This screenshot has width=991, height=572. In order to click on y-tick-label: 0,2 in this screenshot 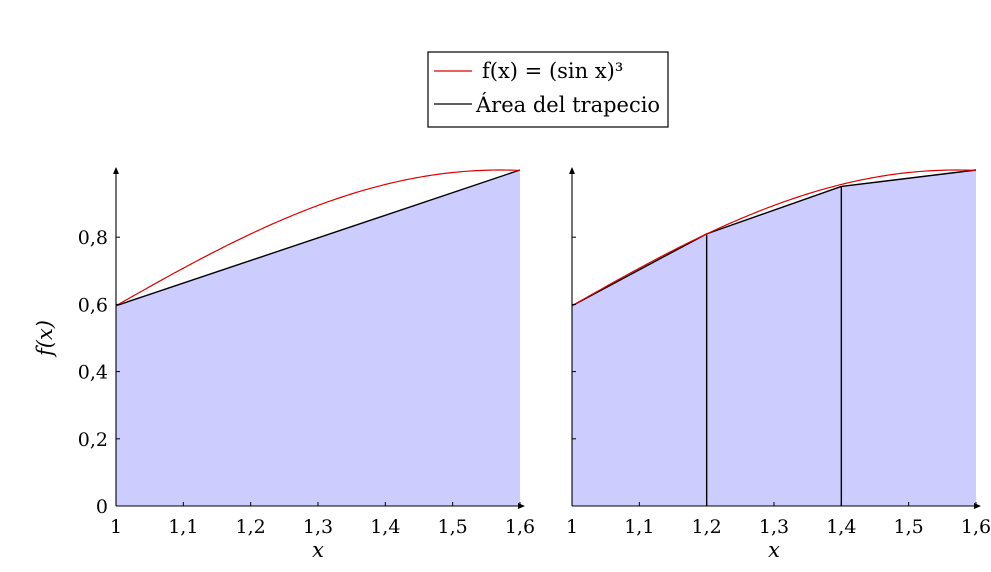, I will do `click(93, 440)`.